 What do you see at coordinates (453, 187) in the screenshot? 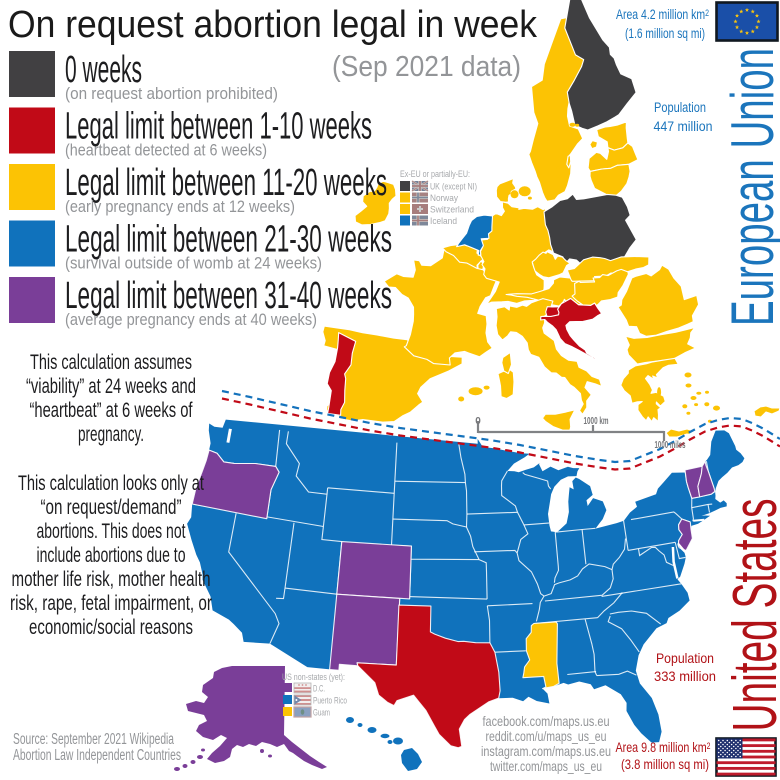
I see `svg-text: UK (except NI)` at bounding box center [453, 187].